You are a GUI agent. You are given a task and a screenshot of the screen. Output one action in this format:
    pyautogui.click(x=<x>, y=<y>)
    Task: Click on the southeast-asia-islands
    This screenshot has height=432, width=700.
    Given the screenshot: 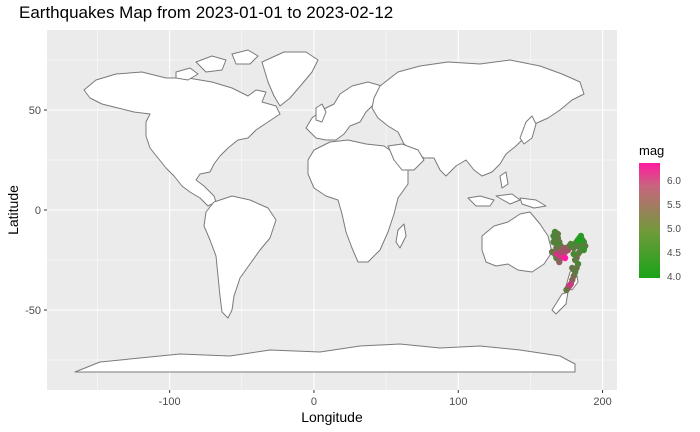 What is the action you would take?
    pyautogui.click(x=507, y=190)
    